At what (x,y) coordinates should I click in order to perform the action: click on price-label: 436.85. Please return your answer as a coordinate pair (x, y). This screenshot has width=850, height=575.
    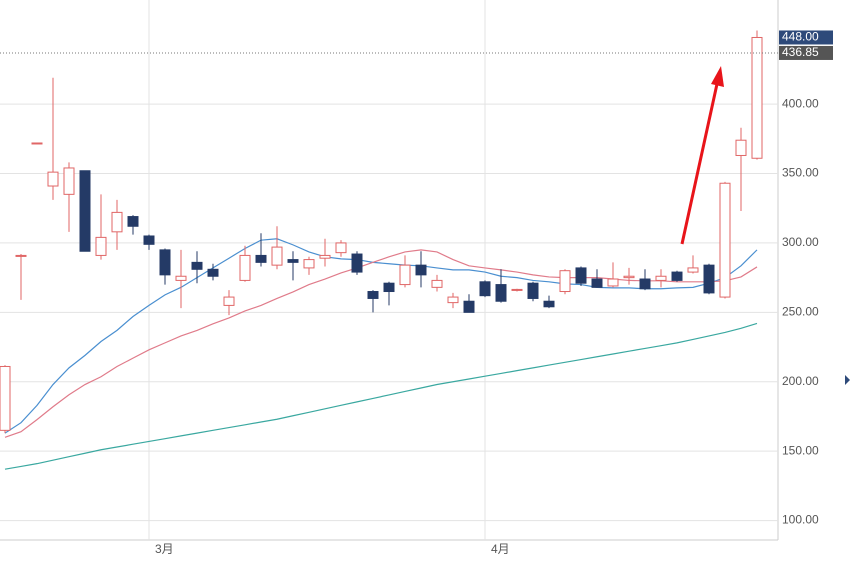
    Looking at the image, I should click on (800, 52).